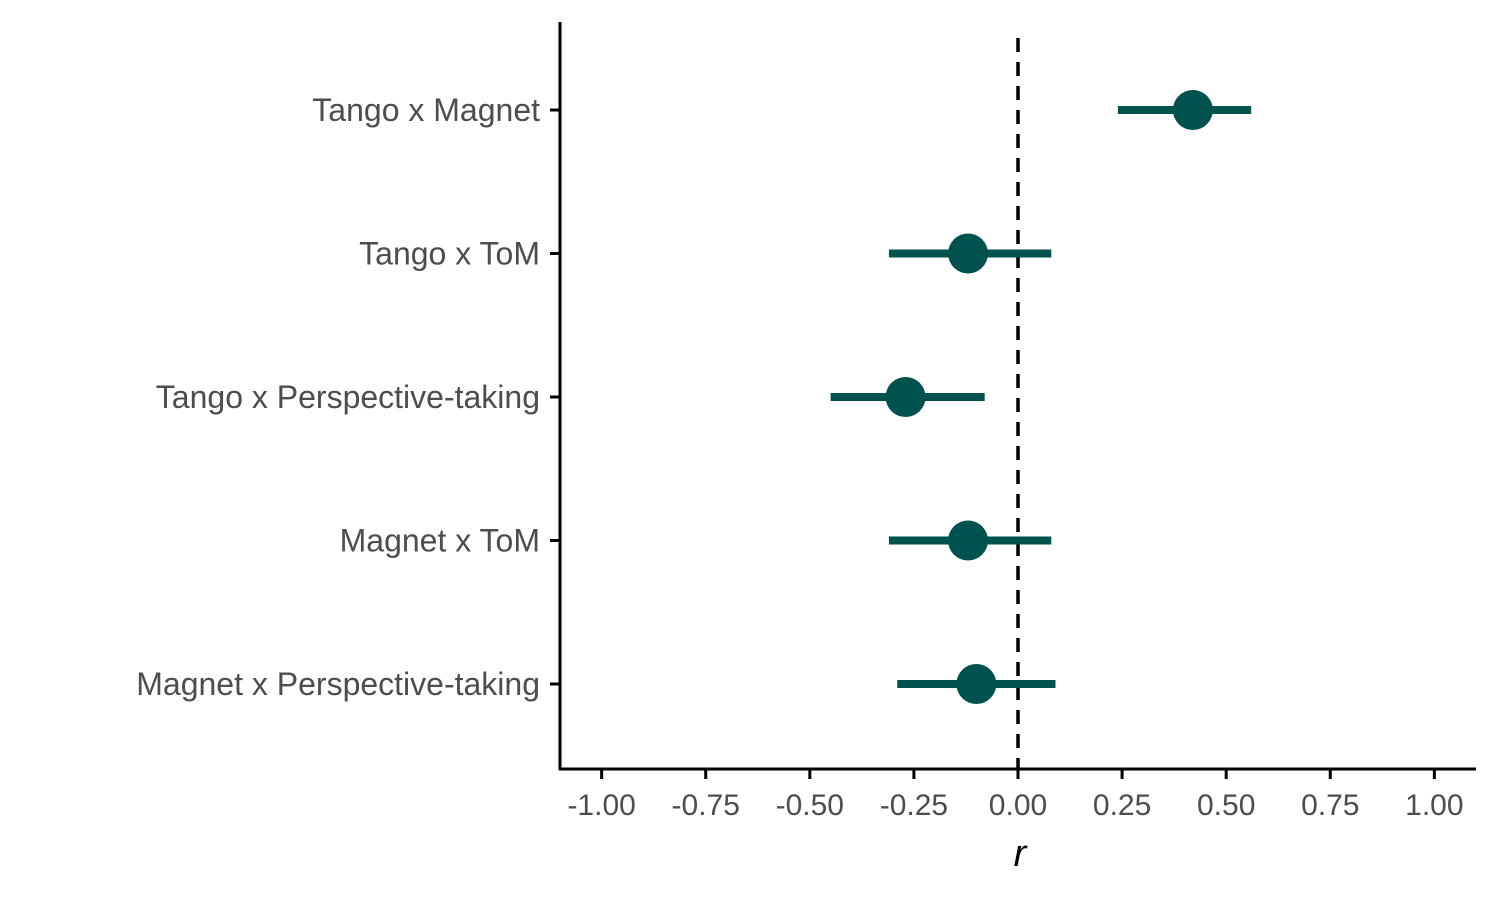 This screenshot has width=1500, height=905. What do you see at coordinates (810, 805) in the screenshot?
I see `x-tick-label: -0.50` at bounding box center [810, 805].